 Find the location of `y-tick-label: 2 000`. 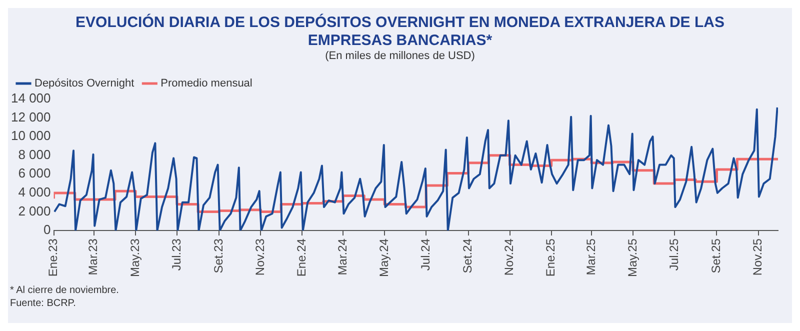

y-tick-label: 2 000 is located at coordinates (34, 210).